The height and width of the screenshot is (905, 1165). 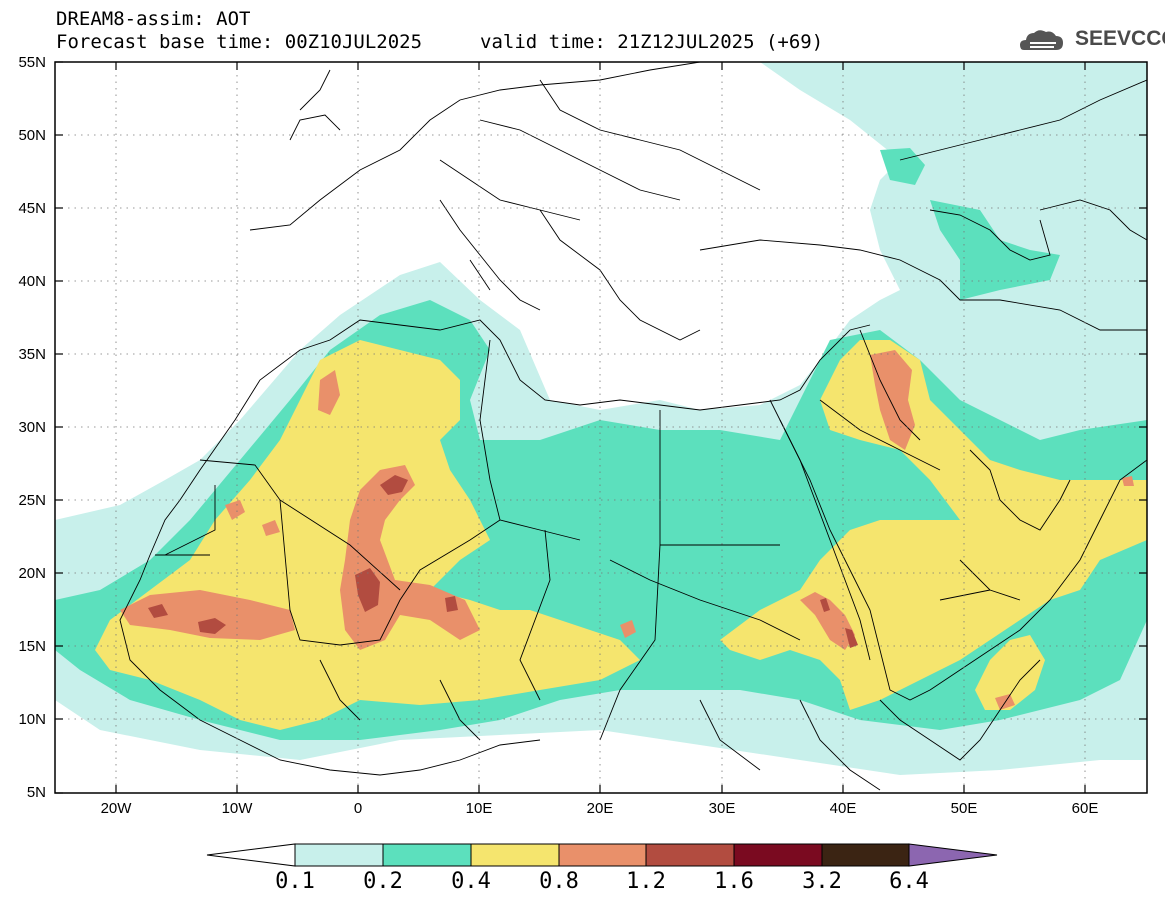 I want to click on lat-label: 5N, so click(x=36, y=792).